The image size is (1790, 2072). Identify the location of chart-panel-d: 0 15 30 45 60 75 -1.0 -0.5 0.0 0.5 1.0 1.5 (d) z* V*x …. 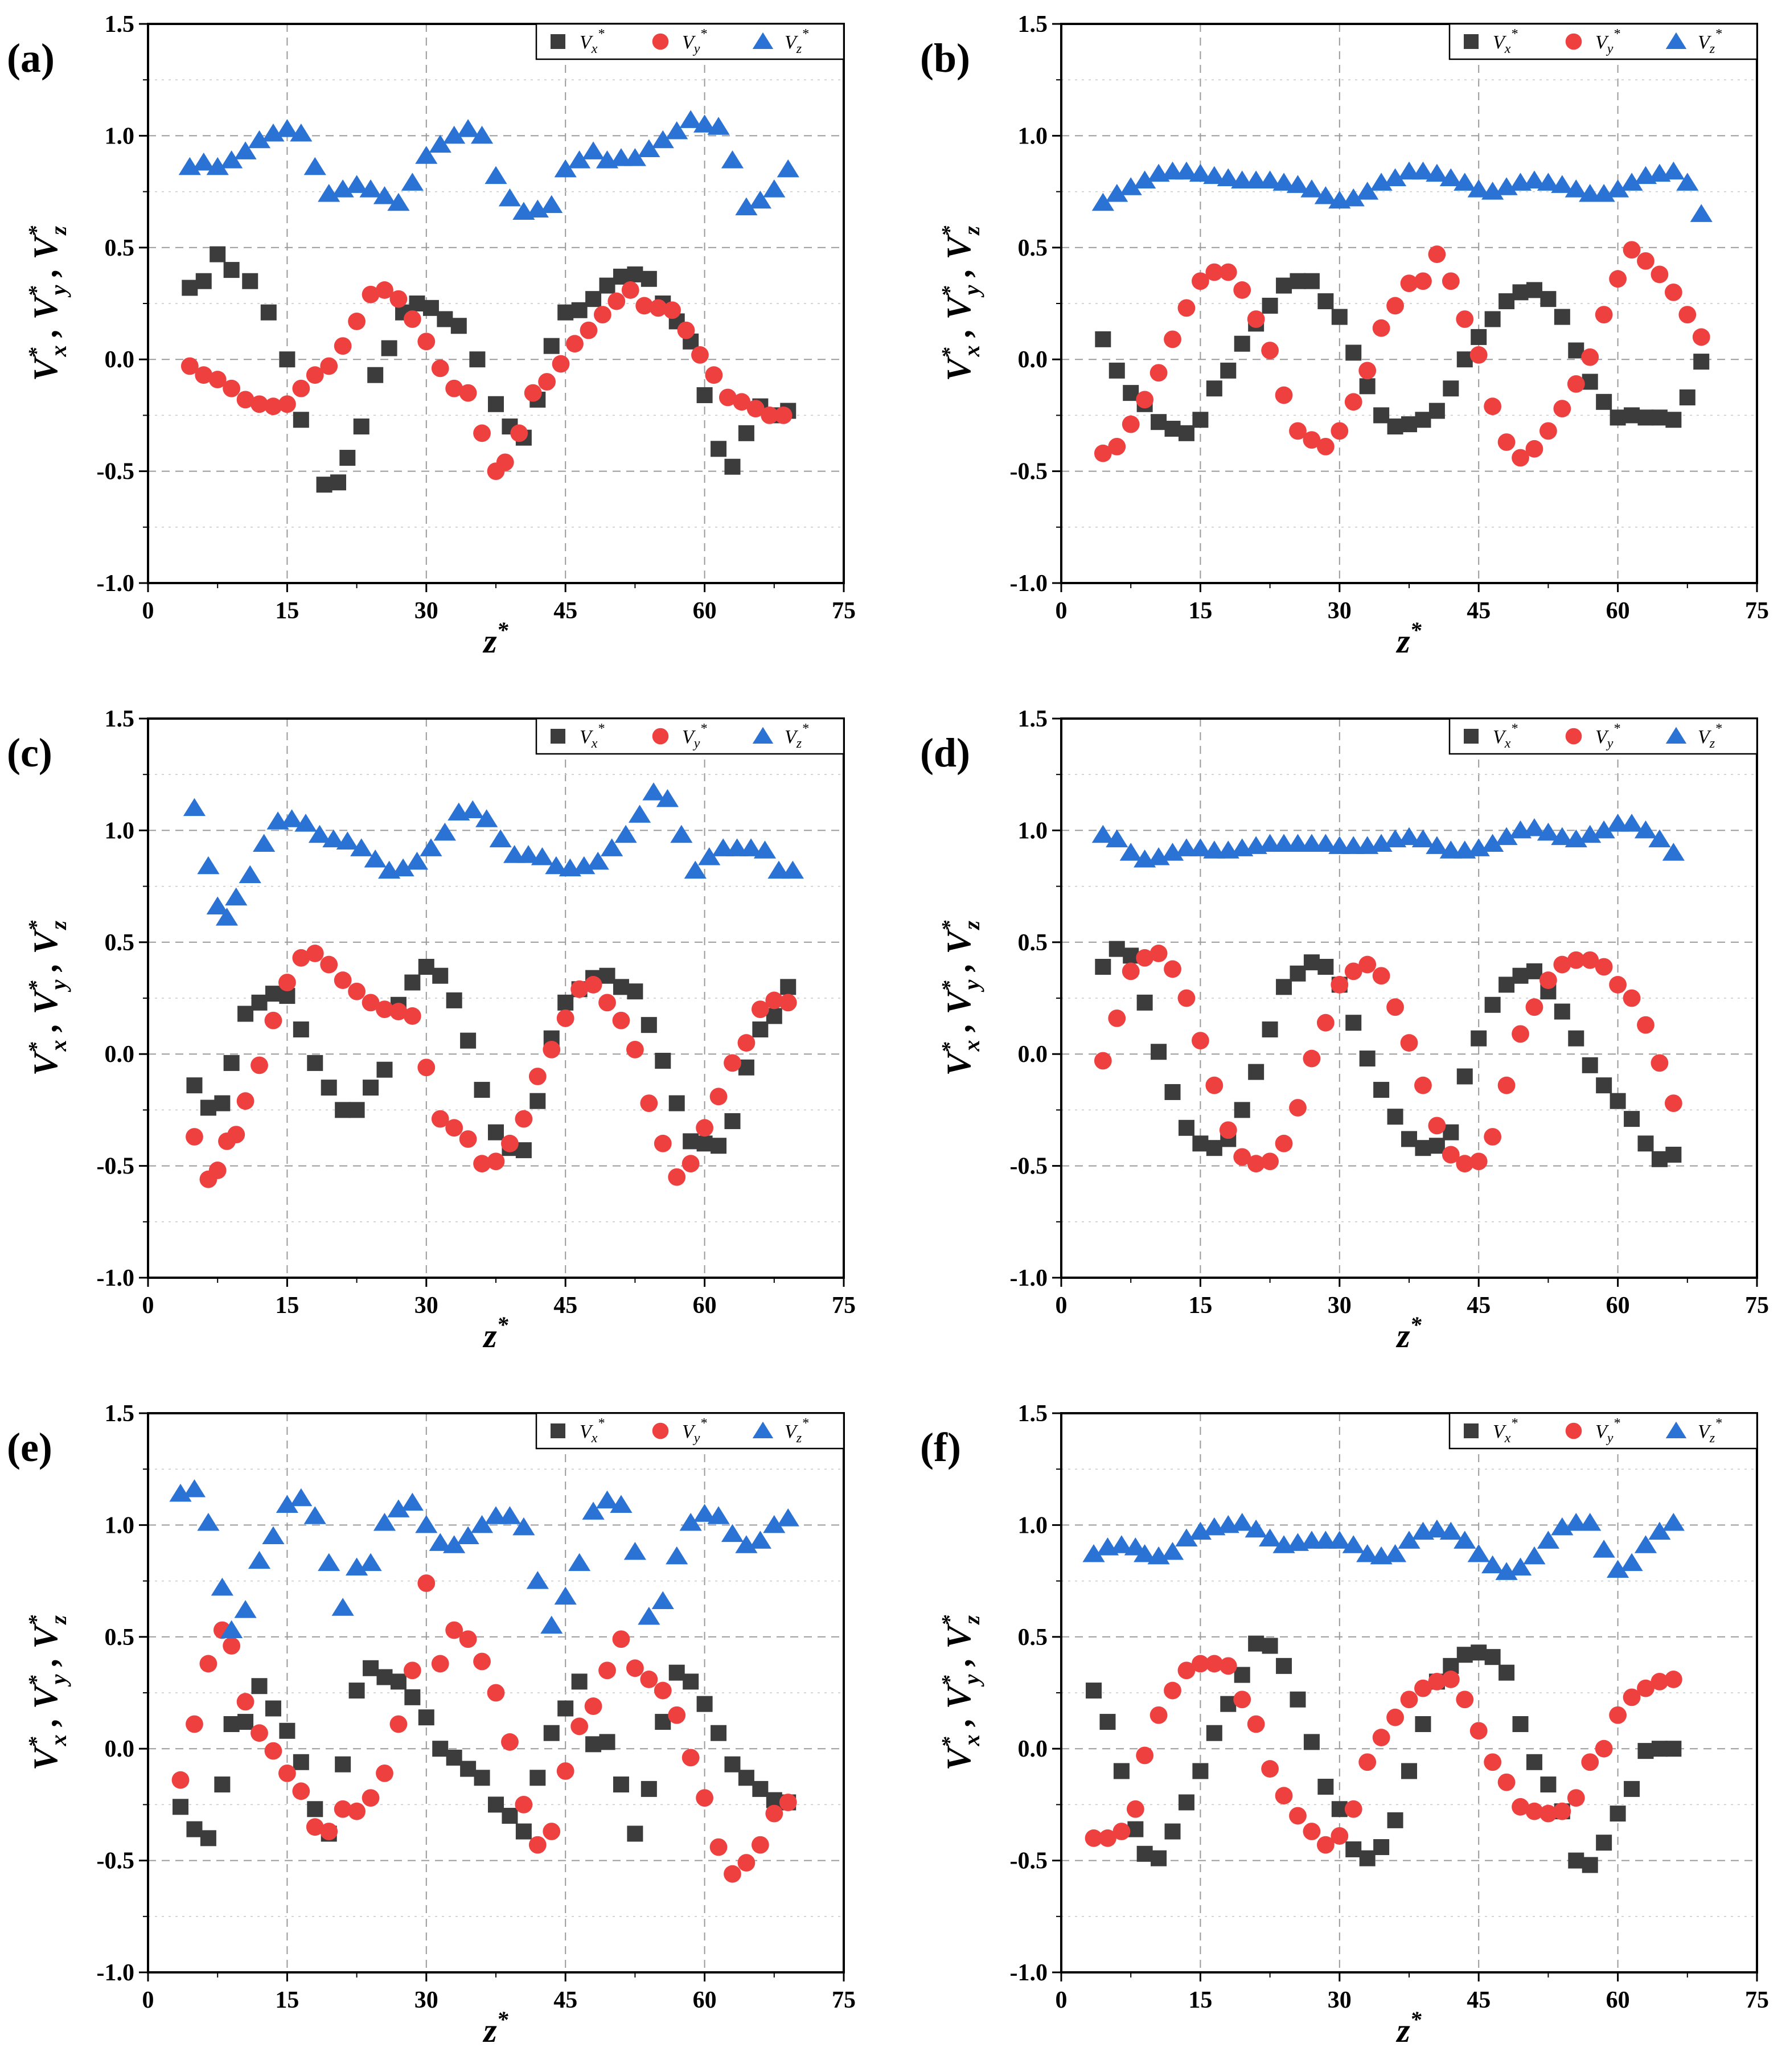
(1344, 1030).